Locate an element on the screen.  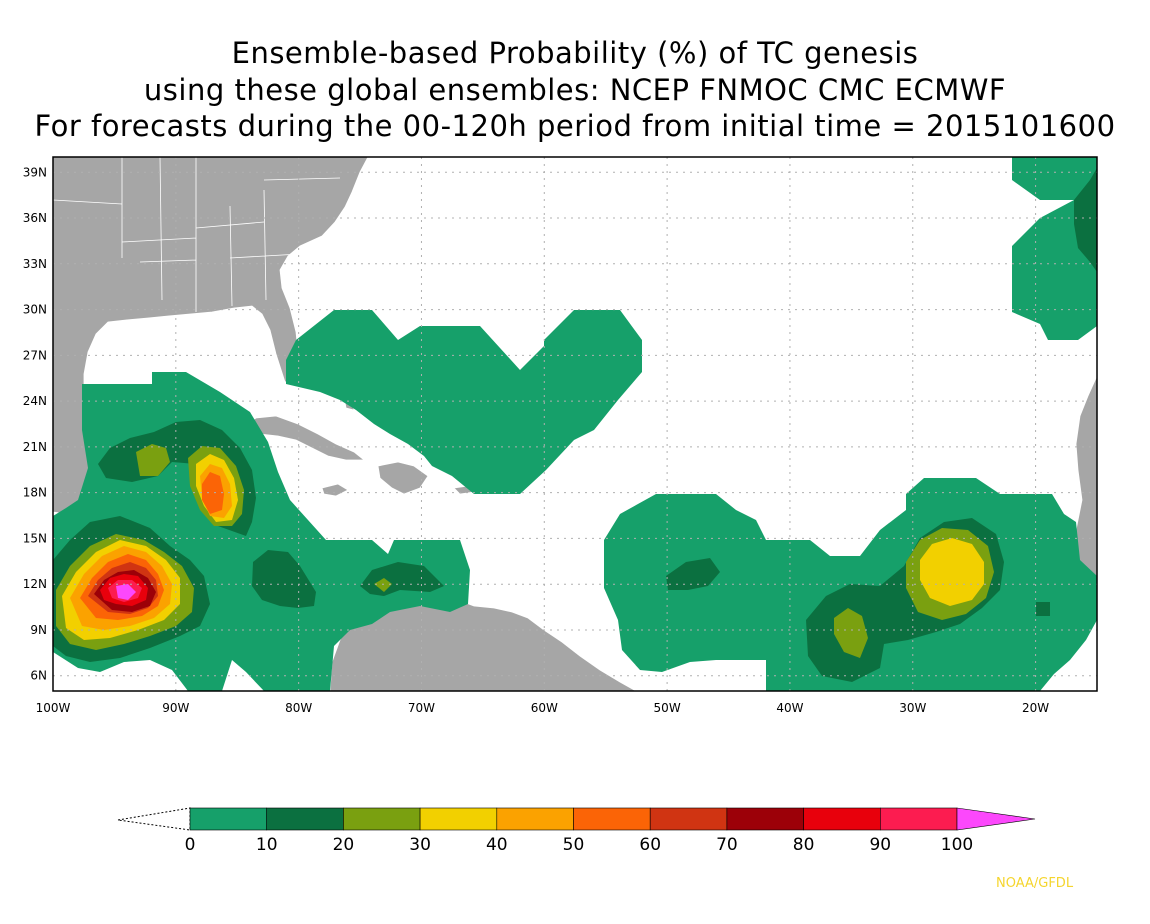
colorbar-label: 80 is located at coordinates (804, 845).